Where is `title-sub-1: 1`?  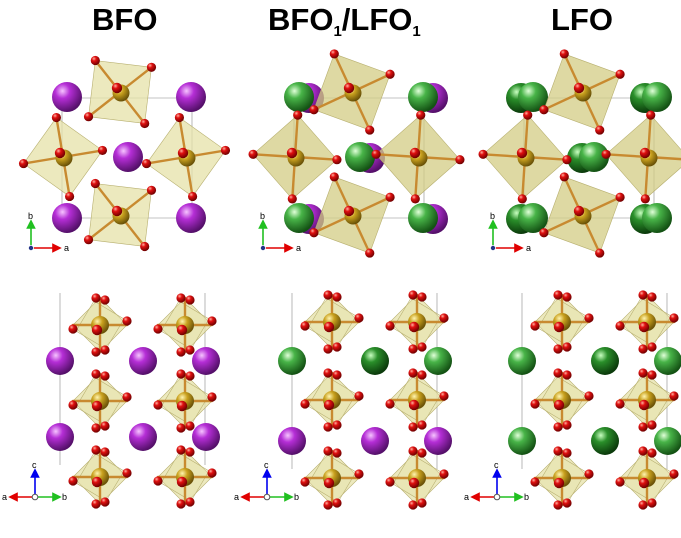
title-sub-1: 1 is located at coordinates (337, 31).